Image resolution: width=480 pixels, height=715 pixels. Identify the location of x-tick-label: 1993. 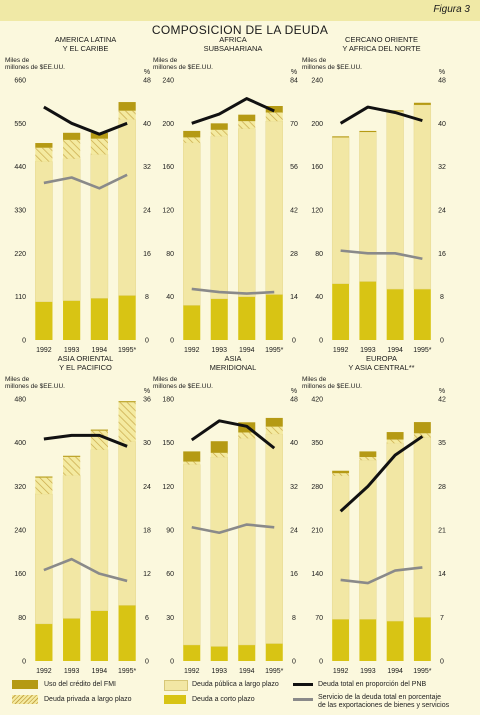
(368, 671).